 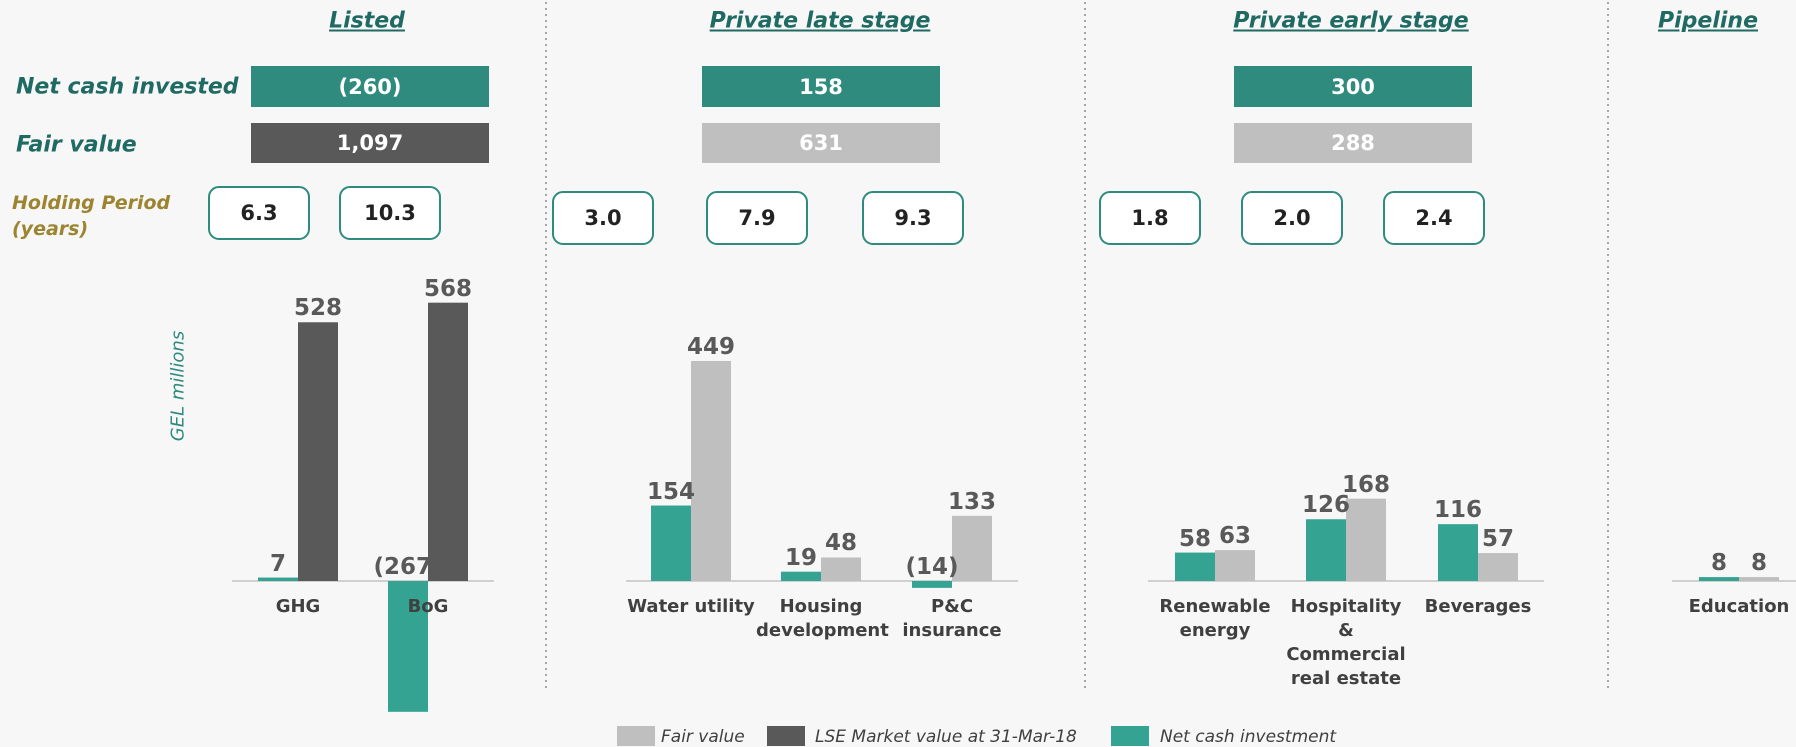 I want to click on x-tick-label: GHG, so click(x=298, y=606).